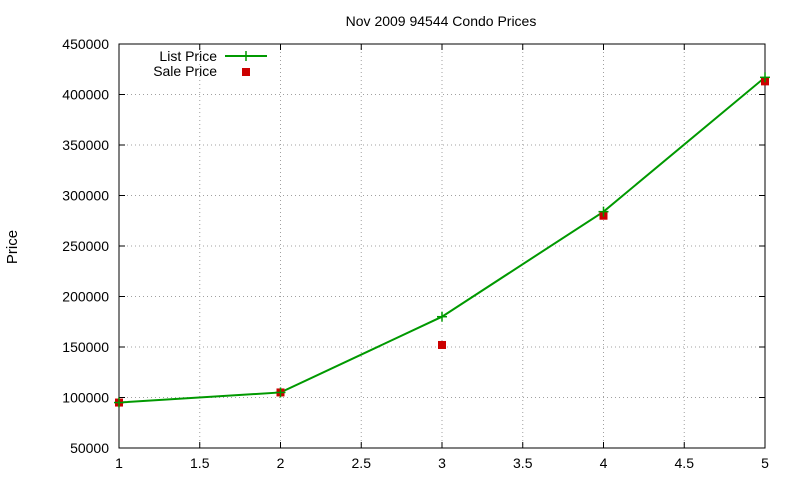 The height and width of the screenshot is (480, 800). Describe the element at coordinates (85, 347) in the screenshot. I see `y-tick-label: 150000` at that location.